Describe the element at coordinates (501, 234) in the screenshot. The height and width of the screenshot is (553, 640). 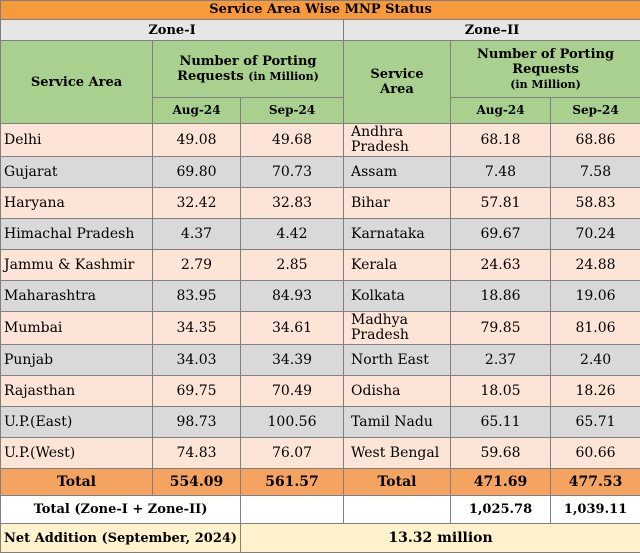
I see `zone2-aug-cell: 69.67` at that location.